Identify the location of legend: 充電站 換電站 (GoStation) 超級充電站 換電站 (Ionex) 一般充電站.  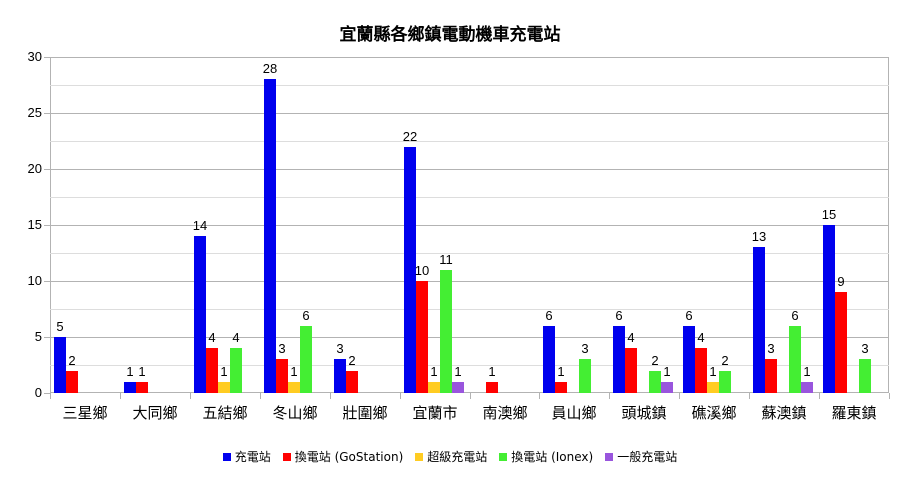
(450, 456).